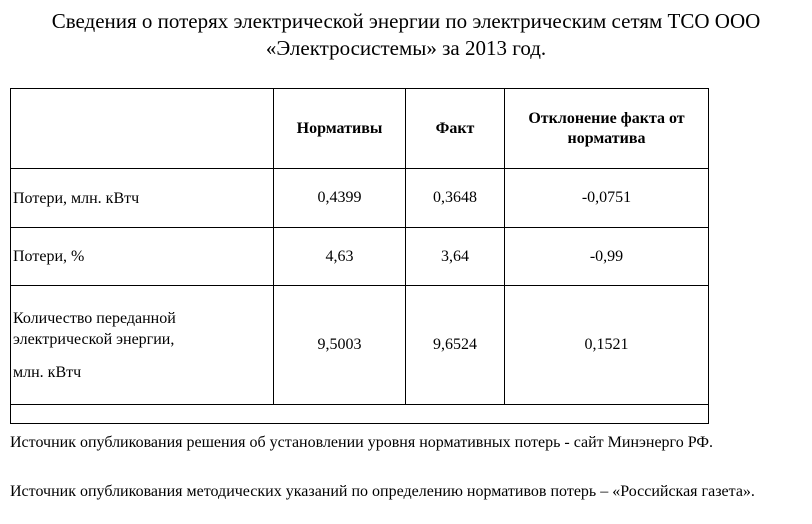 The image size is (812, 524). Describe the element at coordinates (47, 372) in the screenshot. I see `row-label-line-3: млн. кВтч` at that location.